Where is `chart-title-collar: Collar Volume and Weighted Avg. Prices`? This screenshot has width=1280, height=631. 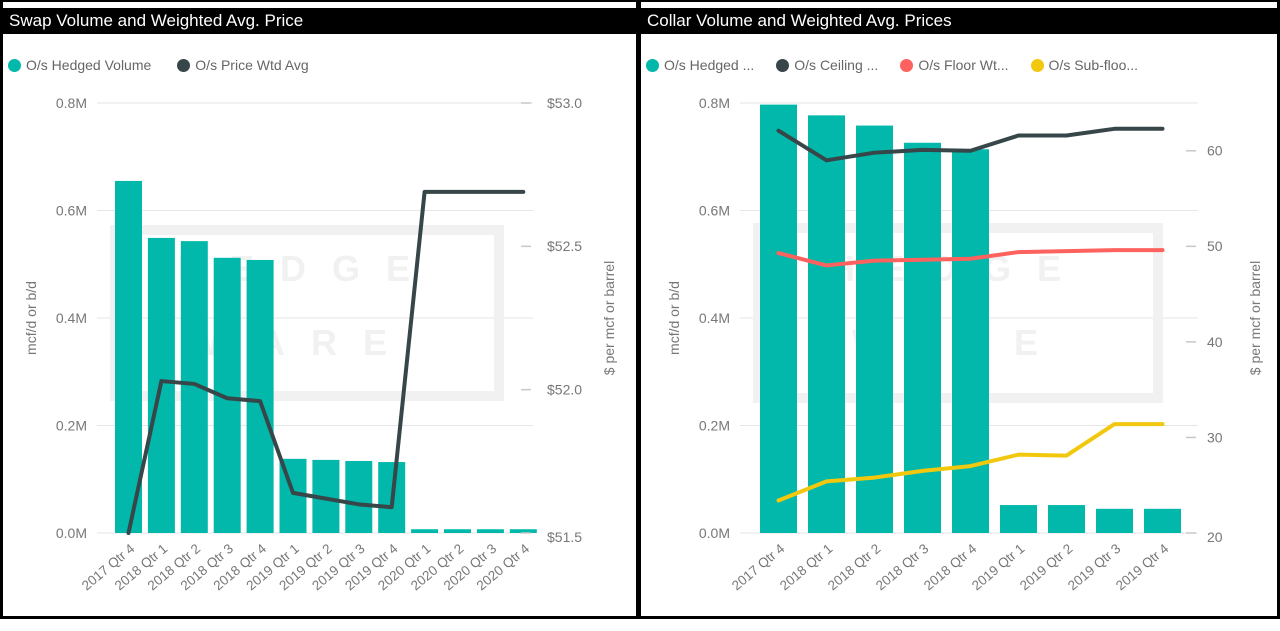 chart-title-collar: Collar Volume and Weighted Avg. Prices is located at coordinates (799, 20).